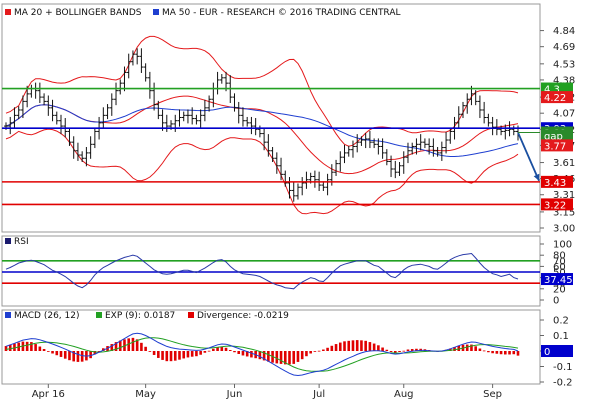 The height and width of the screenshot is (400, 590). Describe the element at coordinates (528, 157) in the screenshot. I see `projection-arrow` at that location.